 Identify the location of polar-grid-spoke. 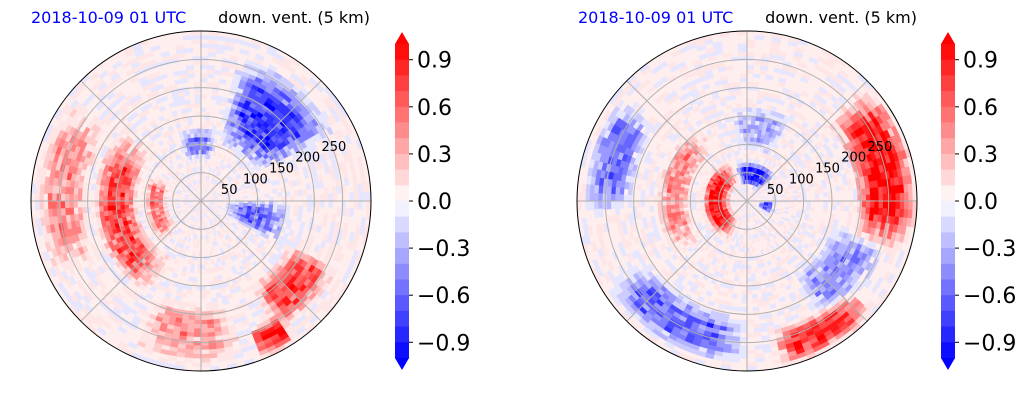
(261, 141).